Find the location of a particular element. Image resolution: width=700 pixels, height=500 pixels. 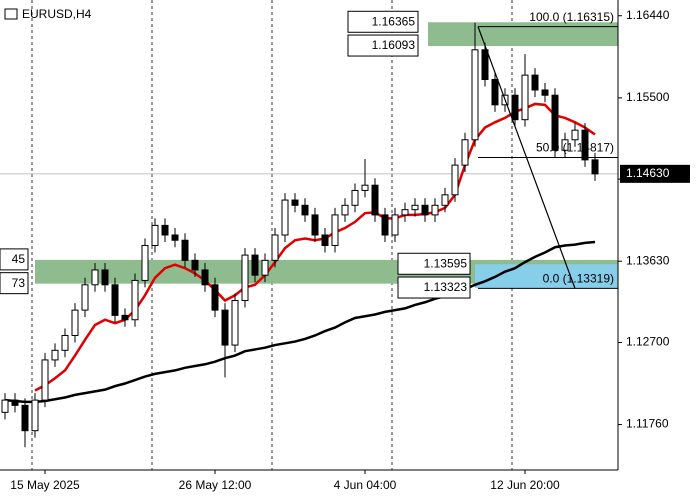

zone-label: 1.16093 is located at coordinates (394, 45).